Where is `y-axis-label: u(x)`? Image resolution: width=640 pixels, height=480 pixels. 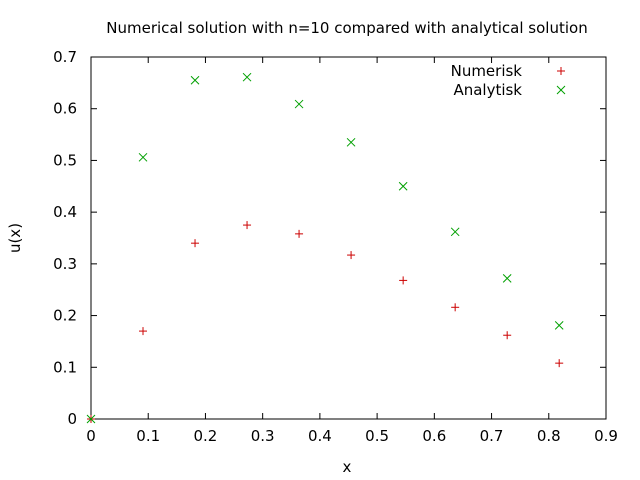
y-axis-label: u(x) is located at coordinates (15, 238).